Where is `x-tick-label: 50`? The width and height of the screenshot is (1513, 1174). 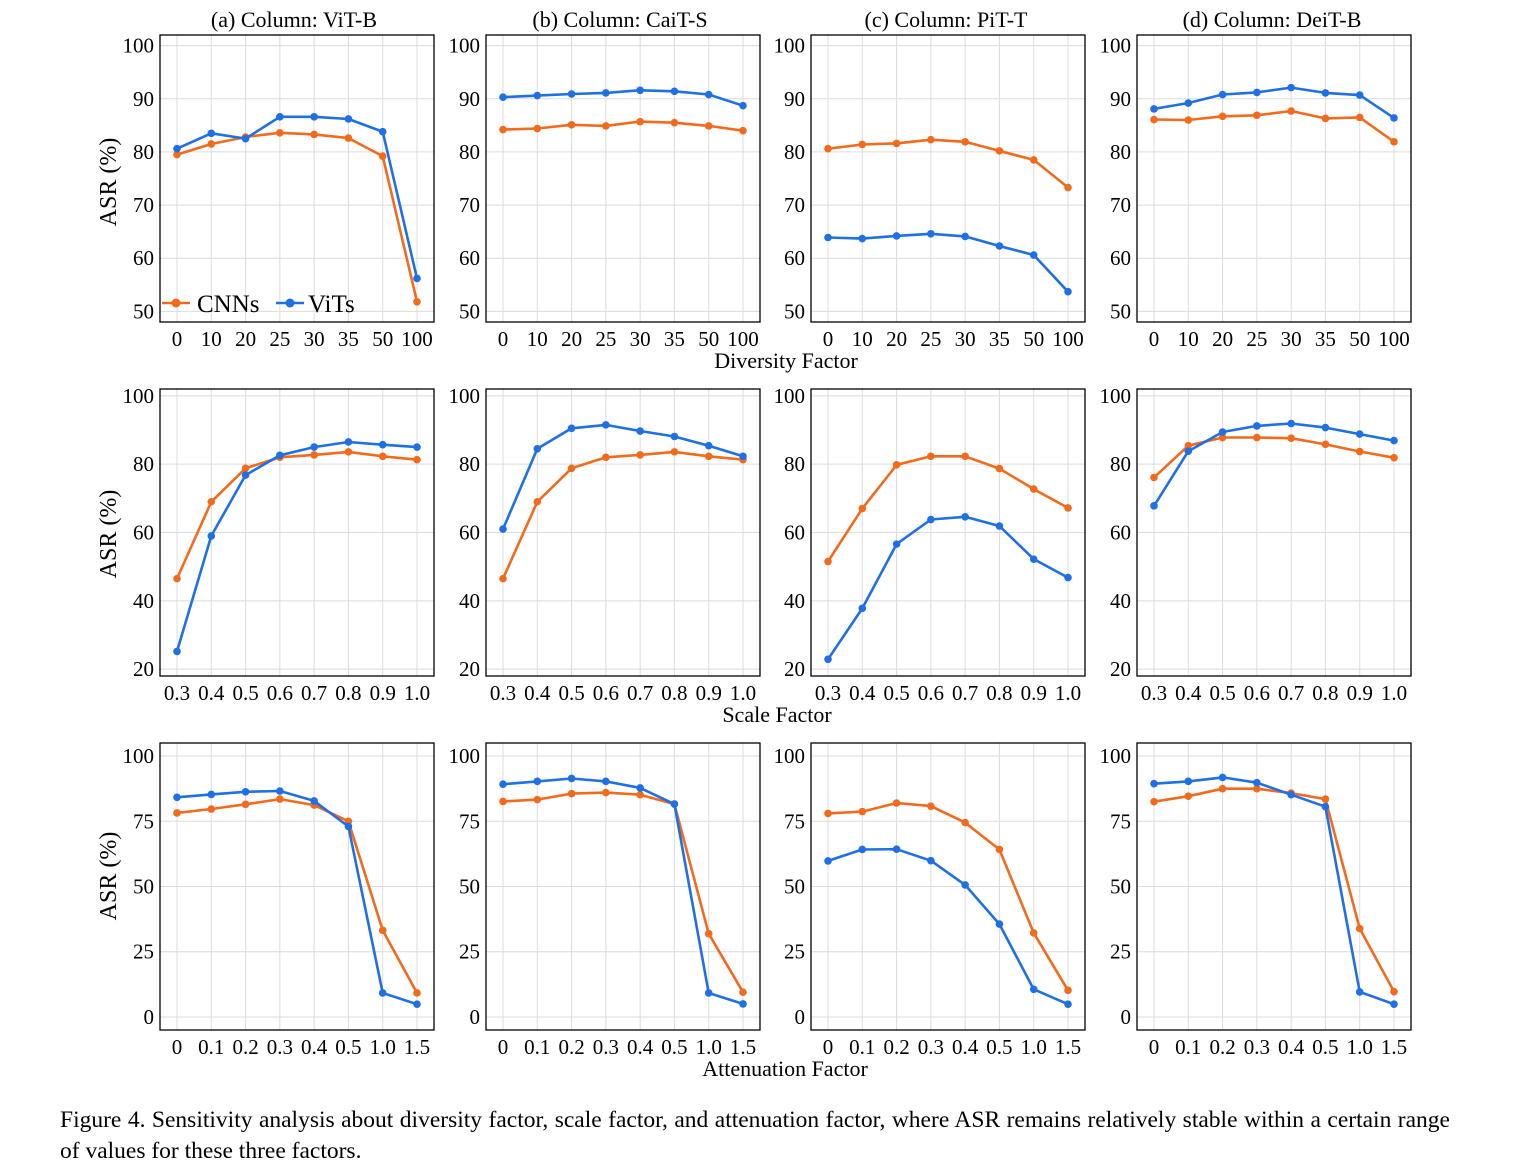
x-tick-label: 50 is located at coordinates (1359, 339).